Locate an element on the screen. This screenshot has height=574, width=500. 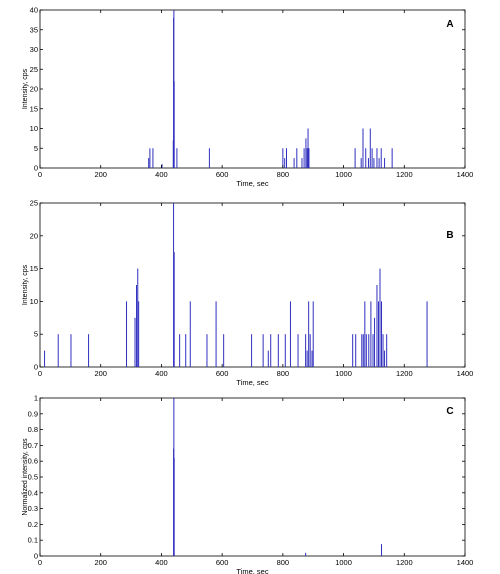
y-tick-label: 30 is located at coordinates (34, 49).